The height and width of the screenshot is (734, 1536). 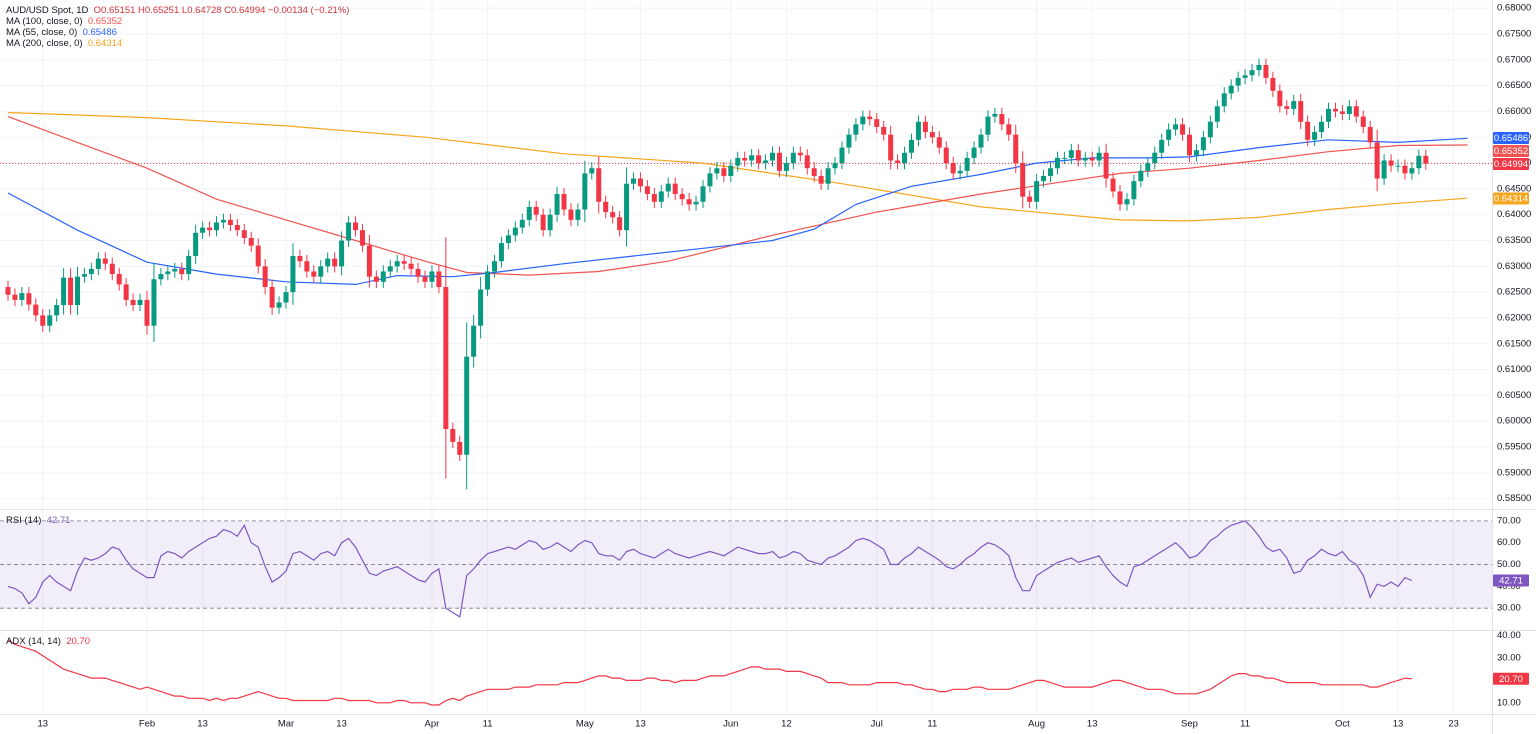 What do you see at coordinates (1509, 702) in the screenshot?
I see `adx-tick-label: 10.00` at bounding box center [1509, 702].